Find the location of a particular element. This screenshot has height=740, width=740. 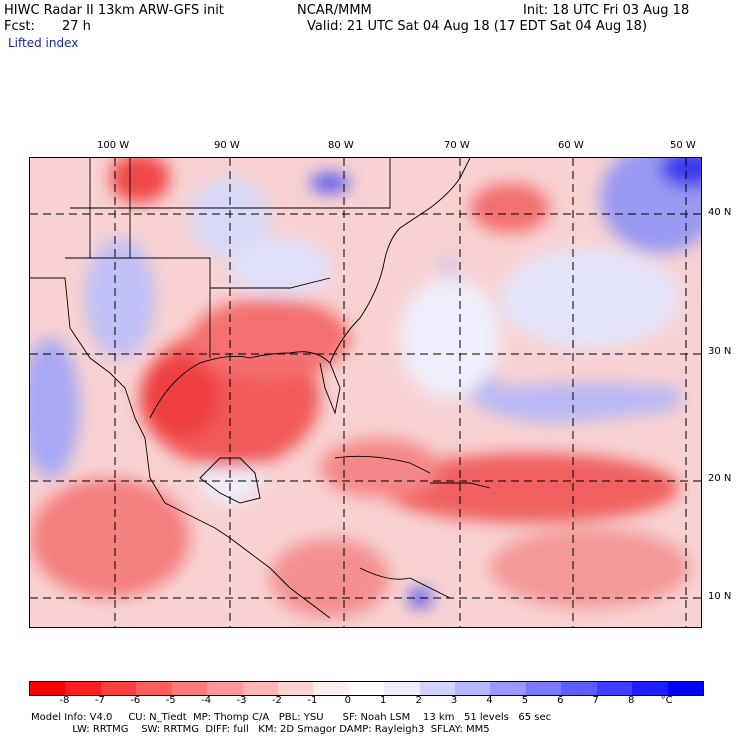

lon-label-50w: 50 W is located at coordinates (683, 145).